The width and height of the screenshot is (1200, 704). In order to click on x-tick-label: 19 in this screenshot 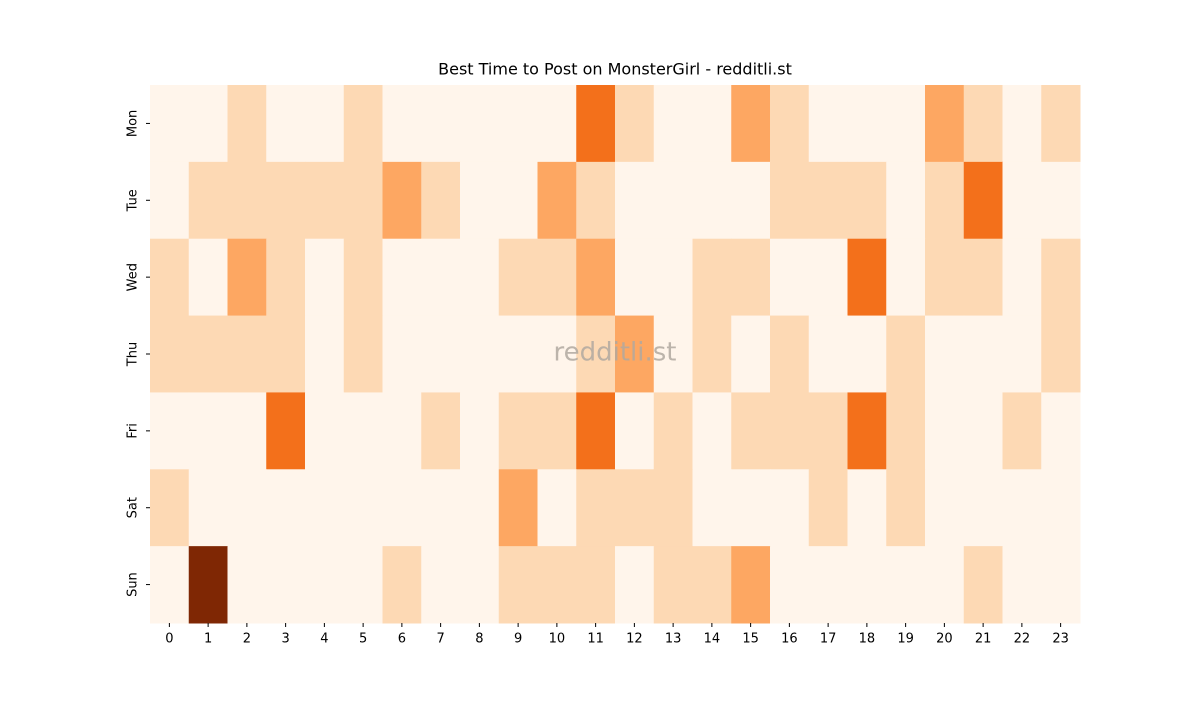, I will do `click(905, 639)`.